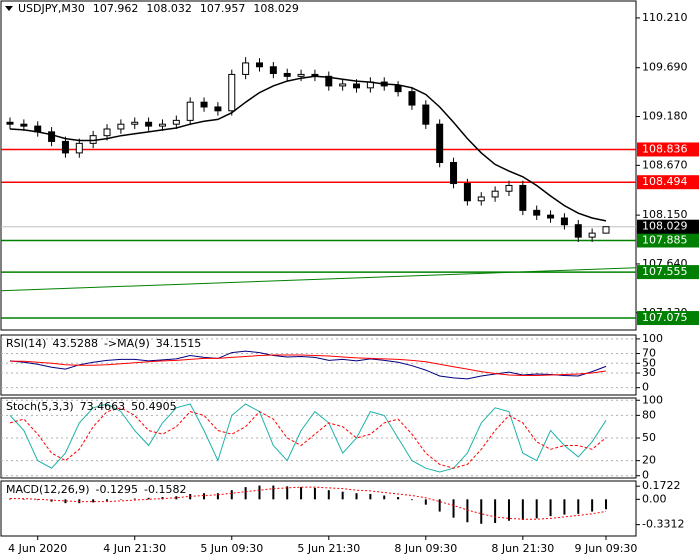 The width and height of the screenshot is (700, 560). What do you see at coordinates (606, 548) in the screenshot?
I see `x-tick-label: 9 Jun 09:30` at bounding box center [606, 548].